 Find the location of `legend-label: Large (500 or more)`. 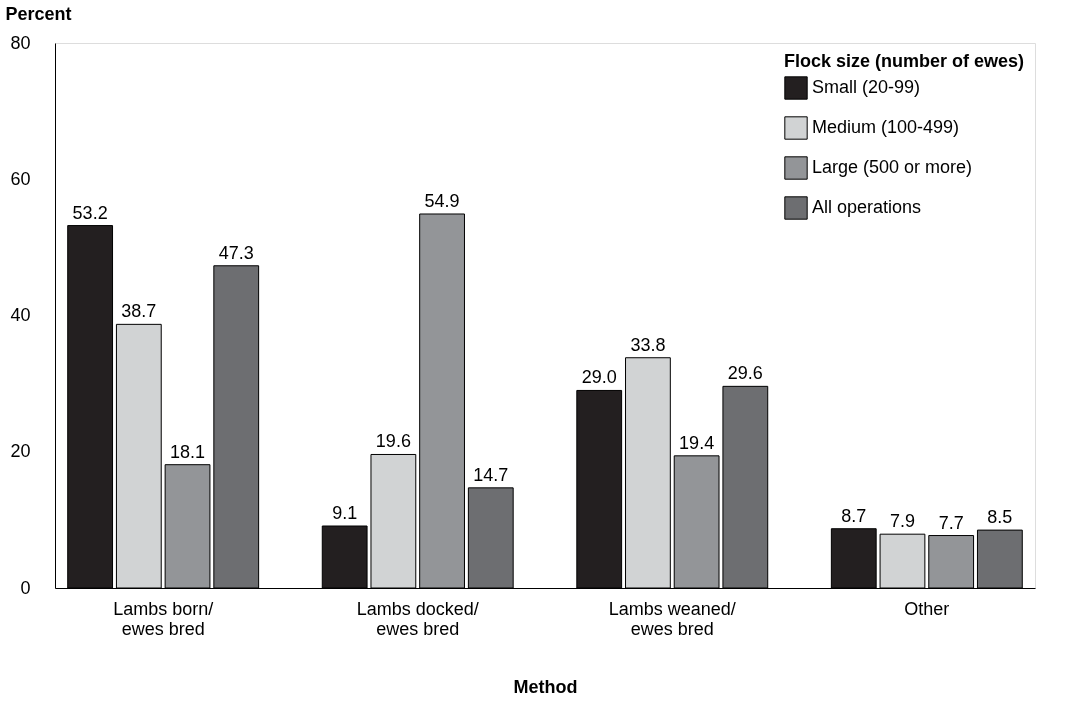

legend-label: Large (500 or more) is located at coordinates (892, 167).